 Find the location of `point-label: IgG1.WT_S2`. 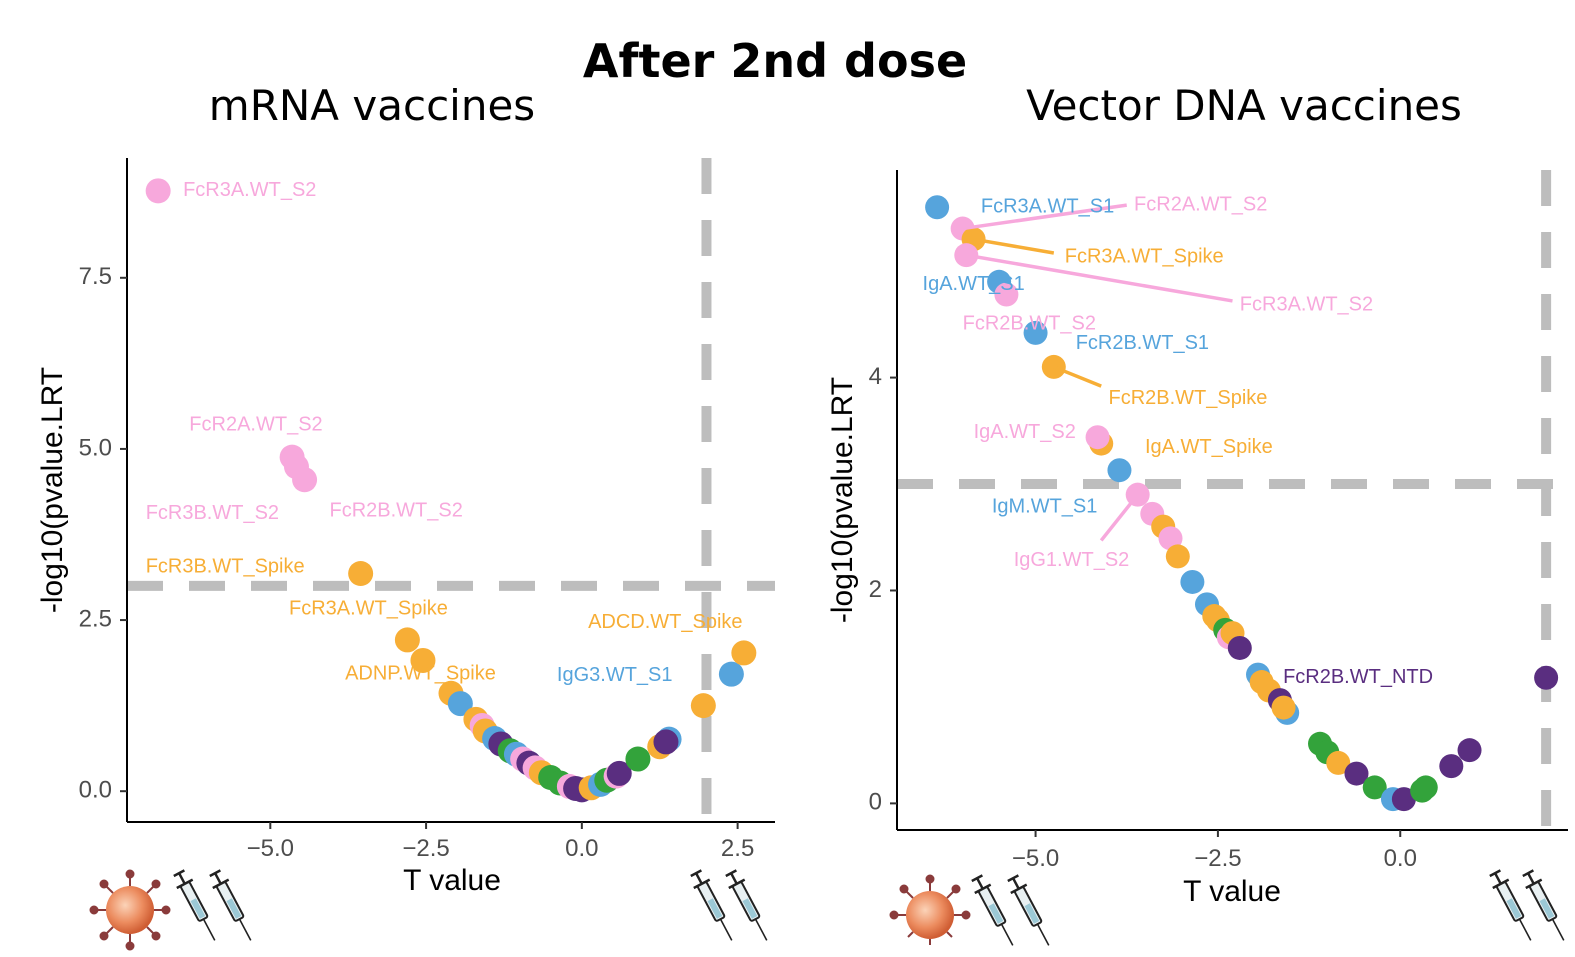

point-label: IgG1.WT_S2 is located at coordinates (1072, 560).